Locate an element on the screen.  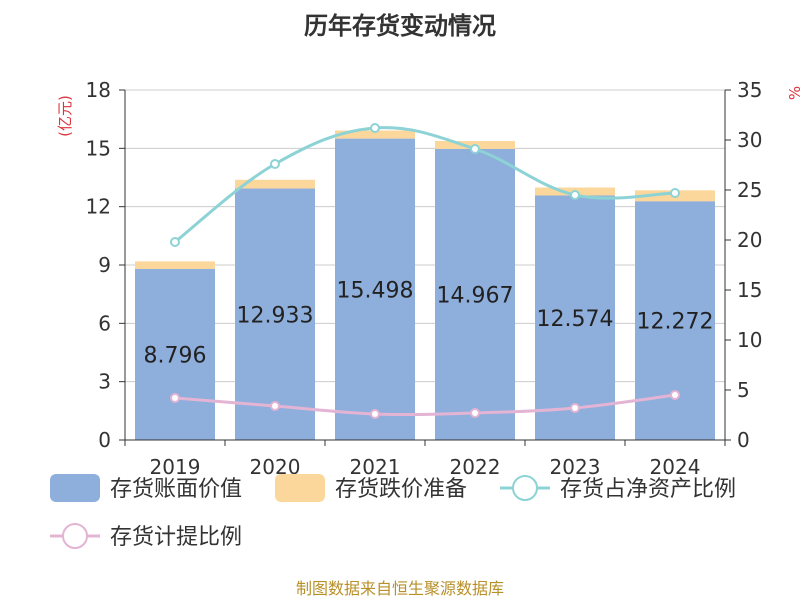
footer-source: 制图数据来自恒生聚源数据库 is located at coordinates (400, 588).